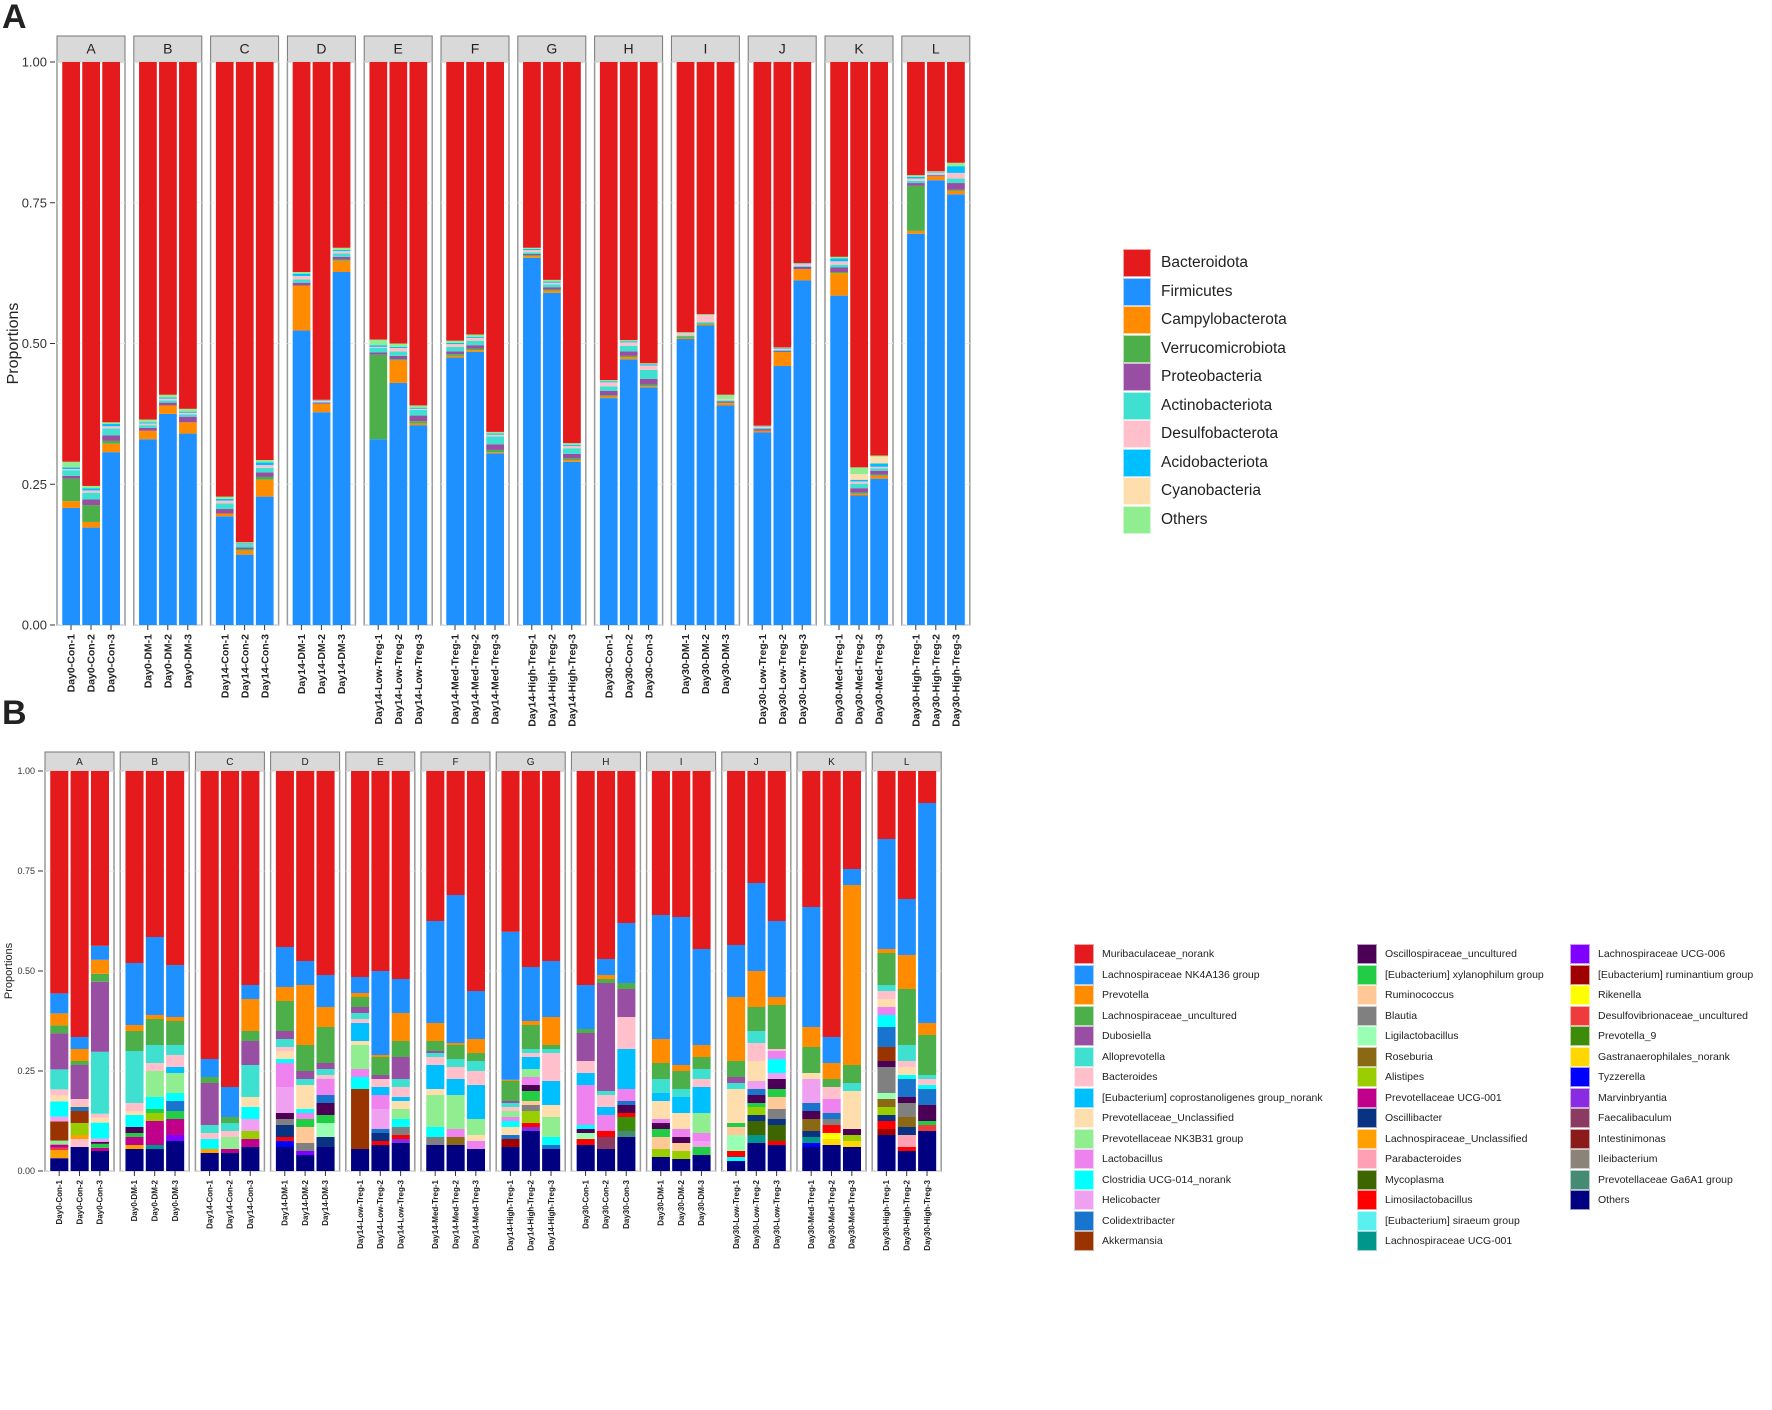 Image resolution: width=1772 pixels, height=1410 pixels. I want to click on legend-label: Prevotella, so click(1125, 995).